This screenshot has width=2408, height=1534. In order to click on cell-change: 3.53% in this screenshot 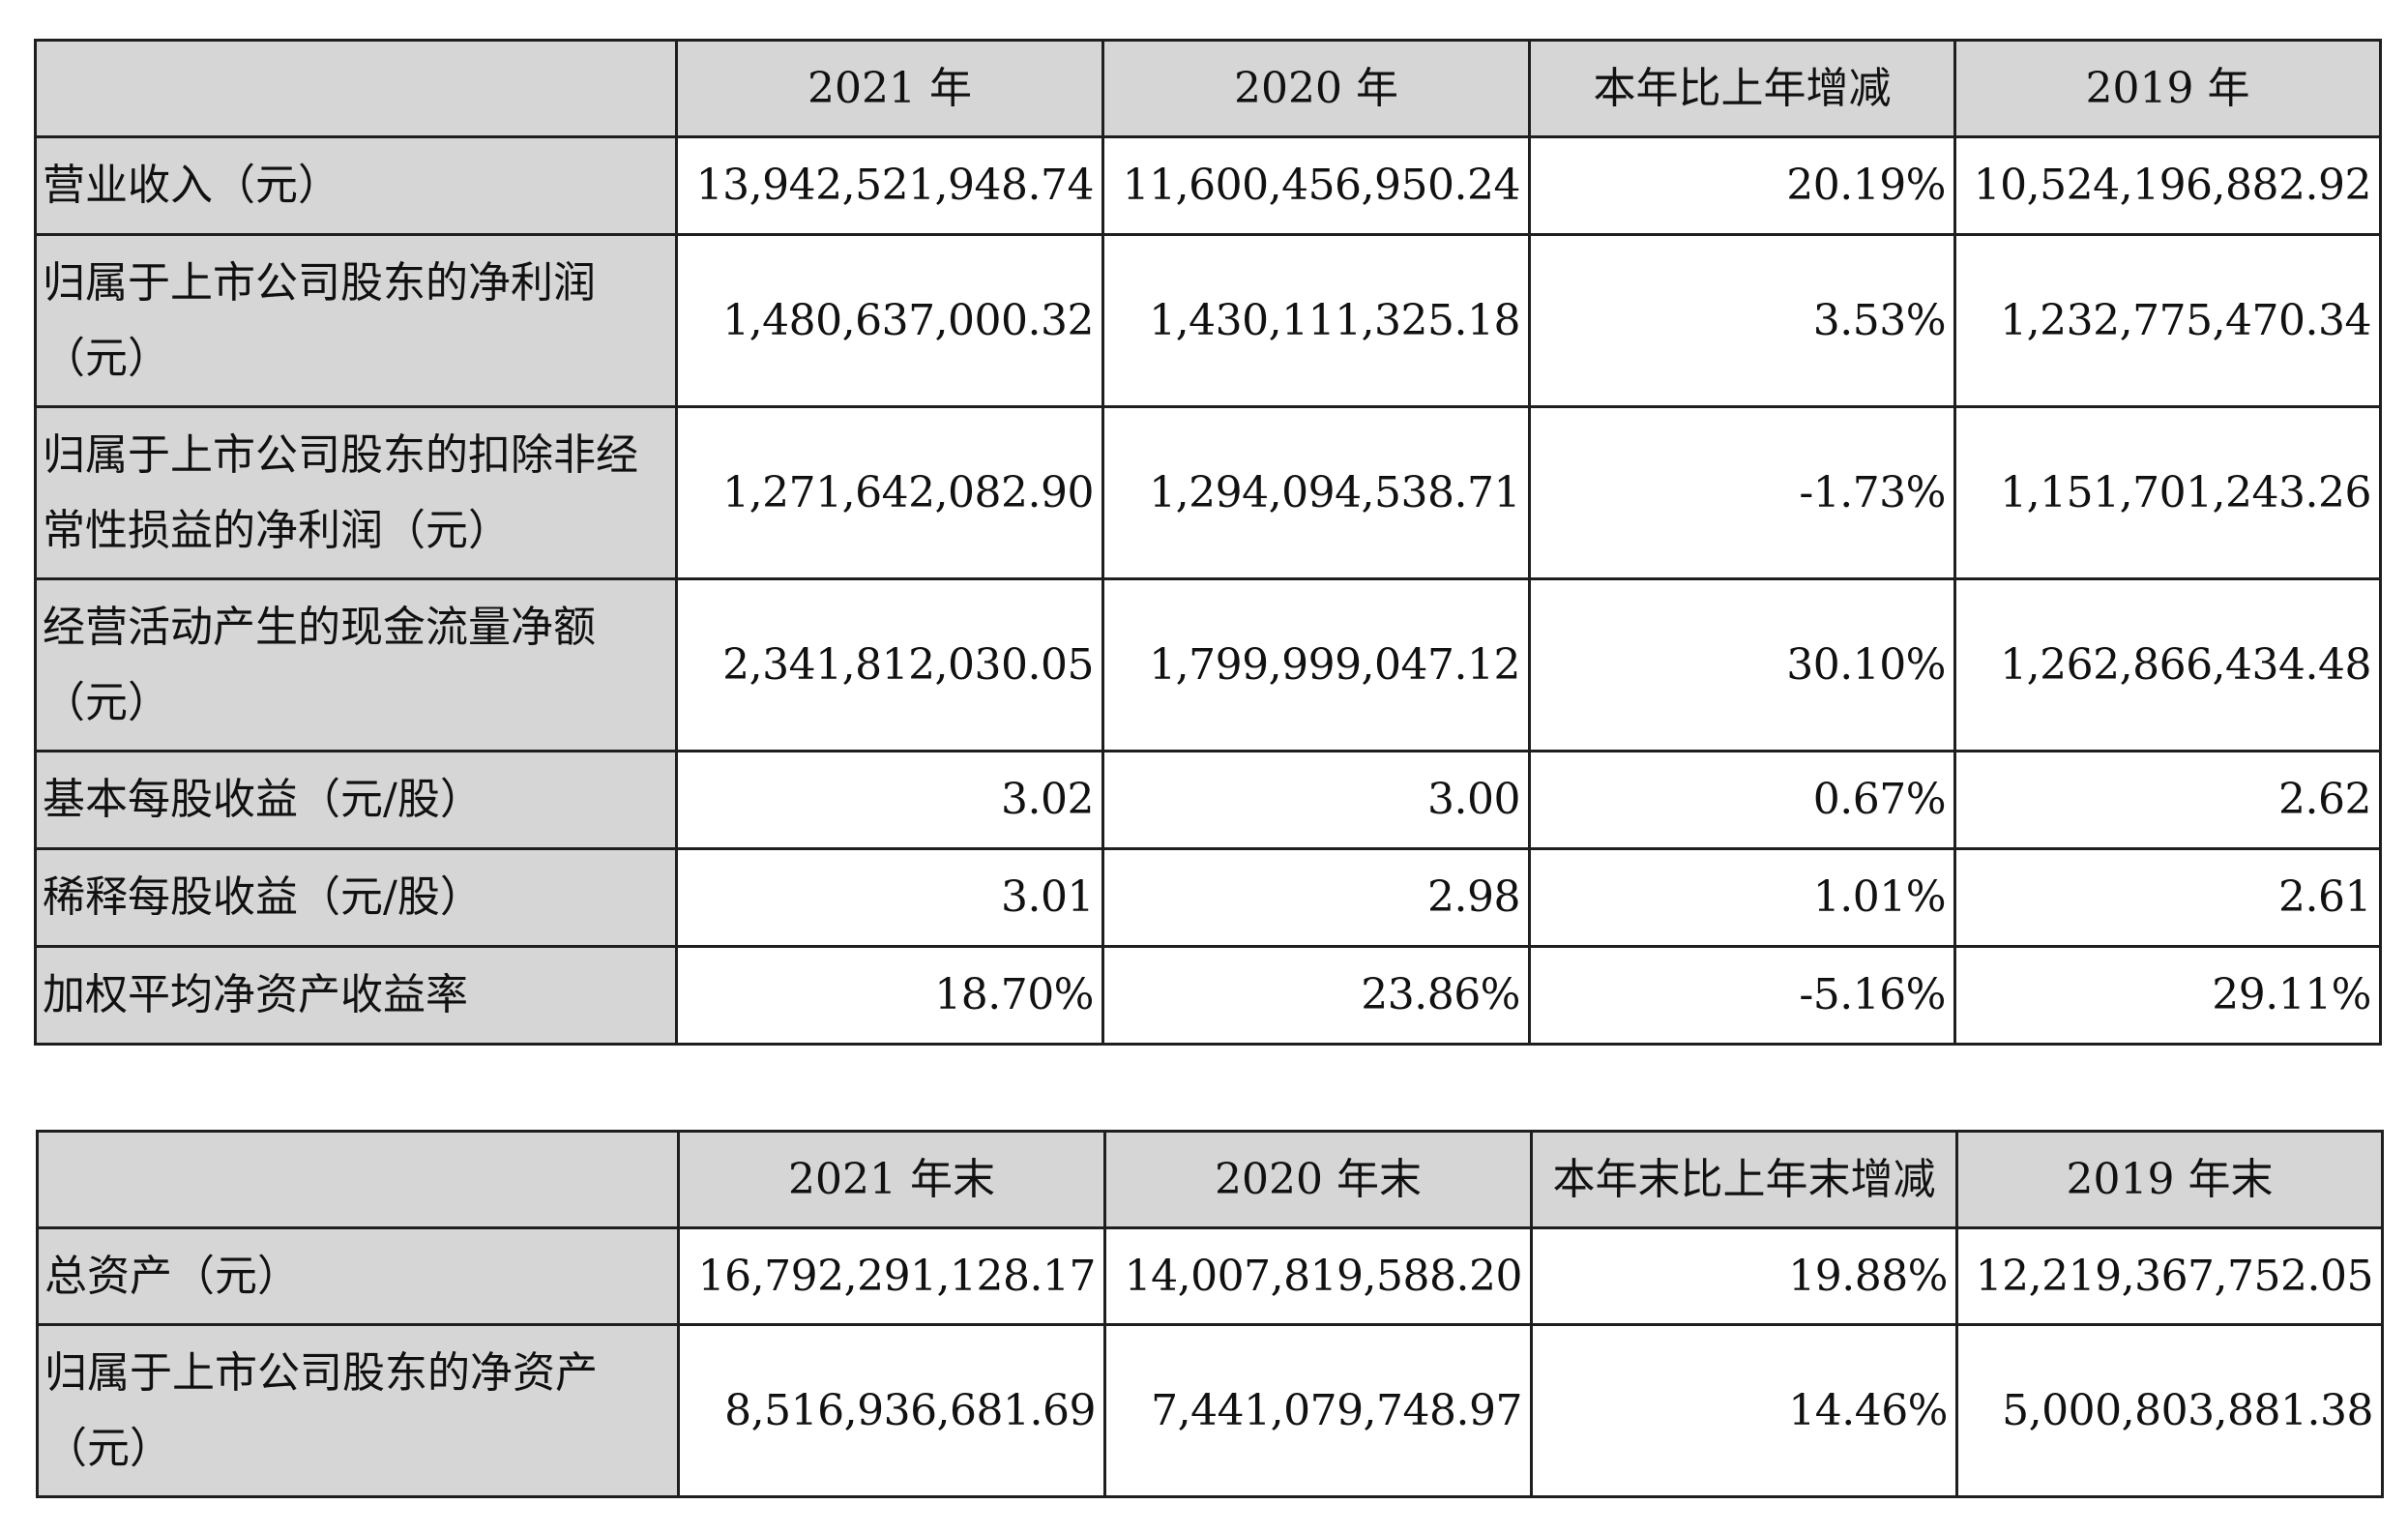, I will do `click(1742, 320)`.